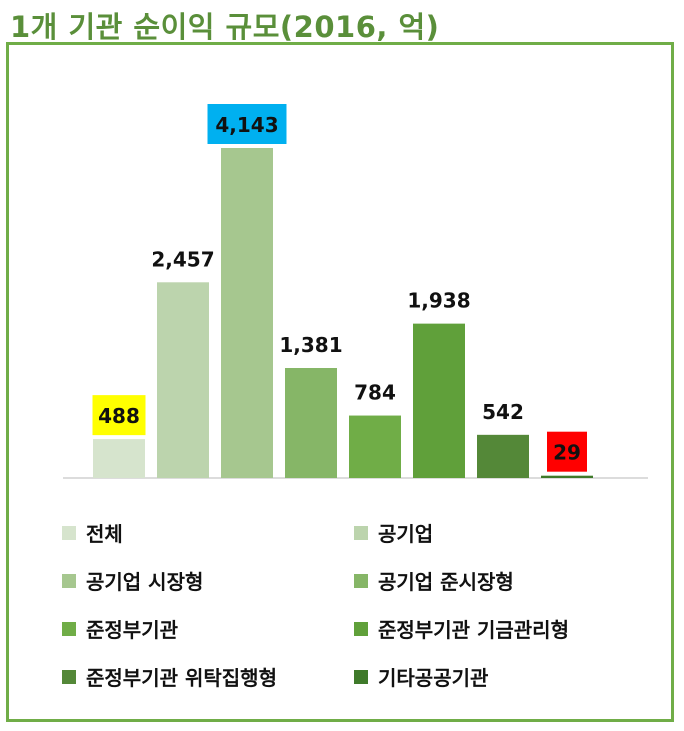  I want to click on data-label-8: 29, so click(567, 453).